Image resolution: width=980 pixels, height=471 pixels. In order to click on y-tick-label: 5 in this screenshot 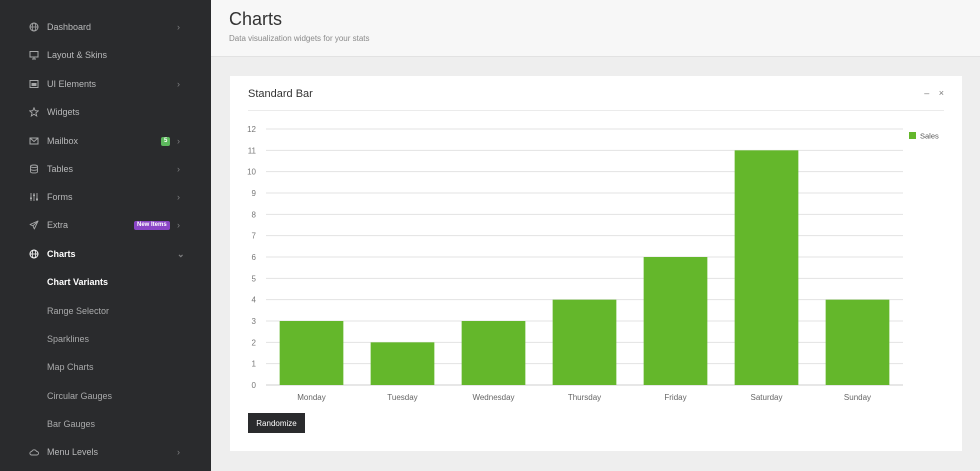, I will do `click(254, 278)`.